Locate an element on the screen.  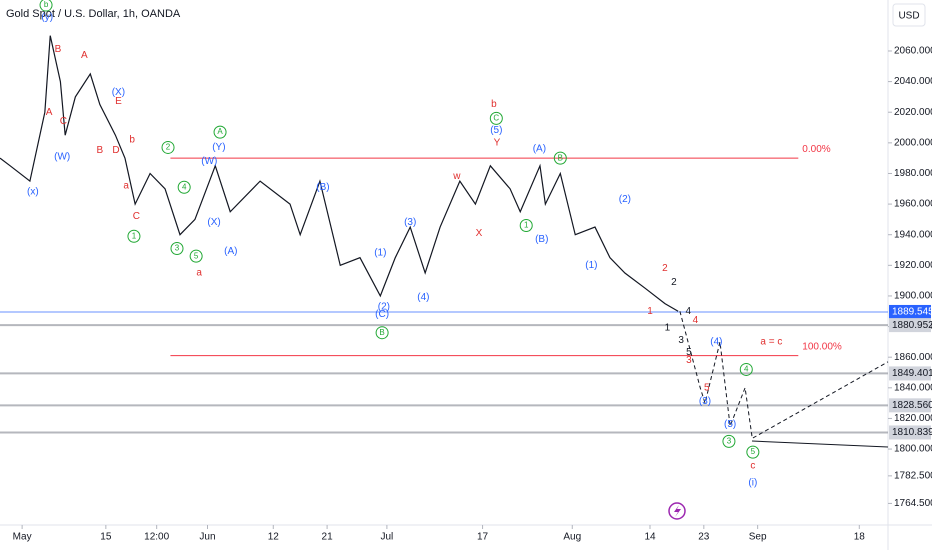
price-tag-label: 1810.839 is located at coordinates (912, 432).